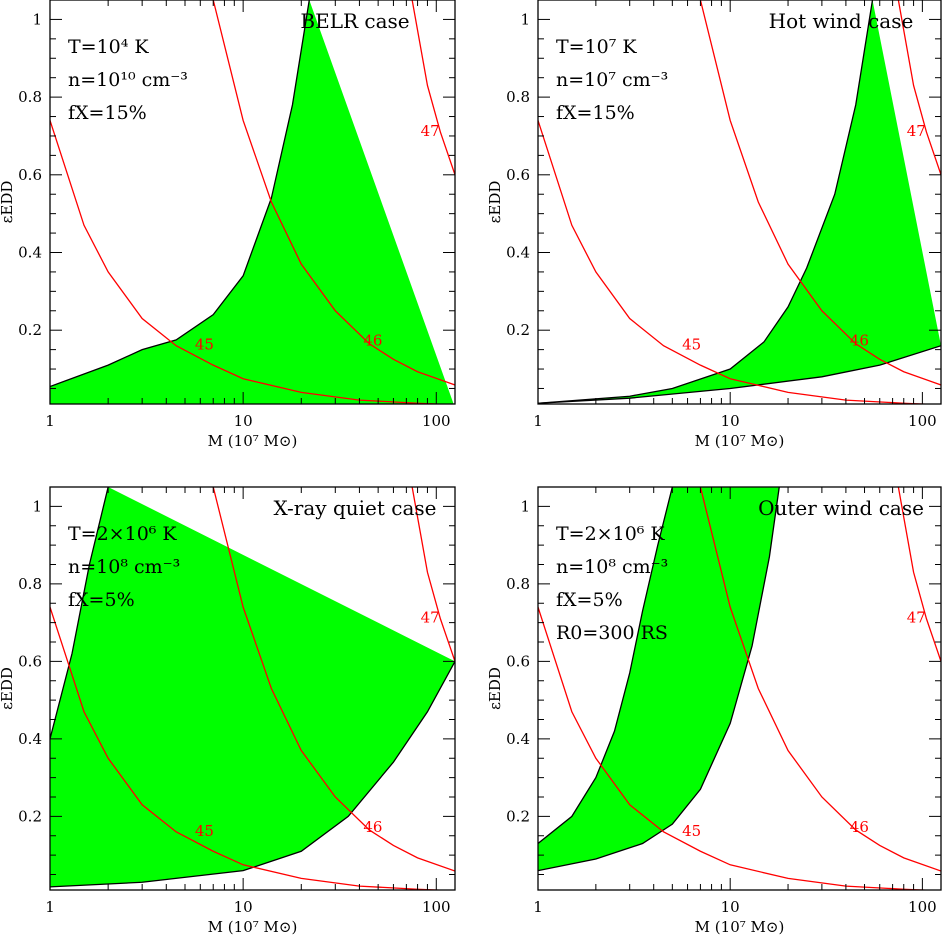  I want to click on panel-annotation: R0=300 RS, so click(612, 633).